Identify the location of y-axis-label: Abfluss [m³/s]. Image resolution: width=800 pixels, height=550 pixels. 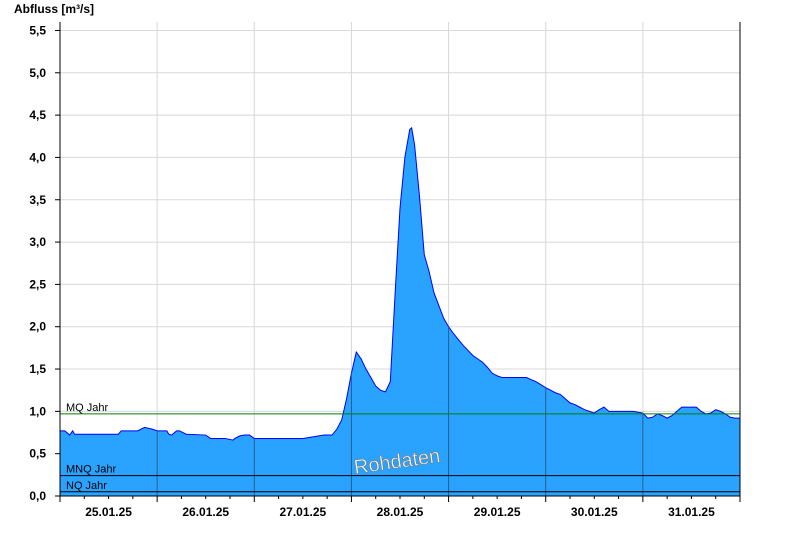
(54, 9).